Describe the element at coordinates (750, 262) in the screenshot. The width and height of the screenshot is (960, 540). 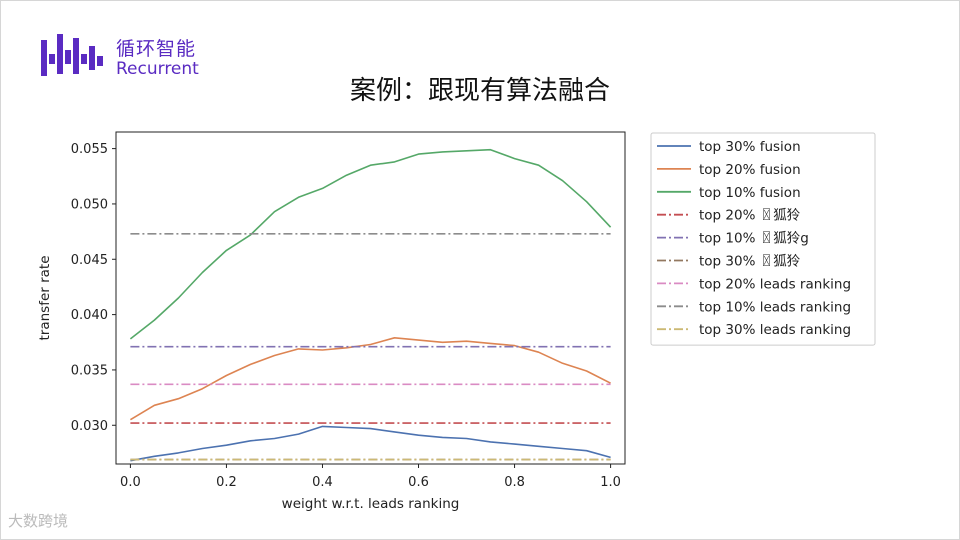
I see `legend-label: top 30% 〿狐狑` at that location.